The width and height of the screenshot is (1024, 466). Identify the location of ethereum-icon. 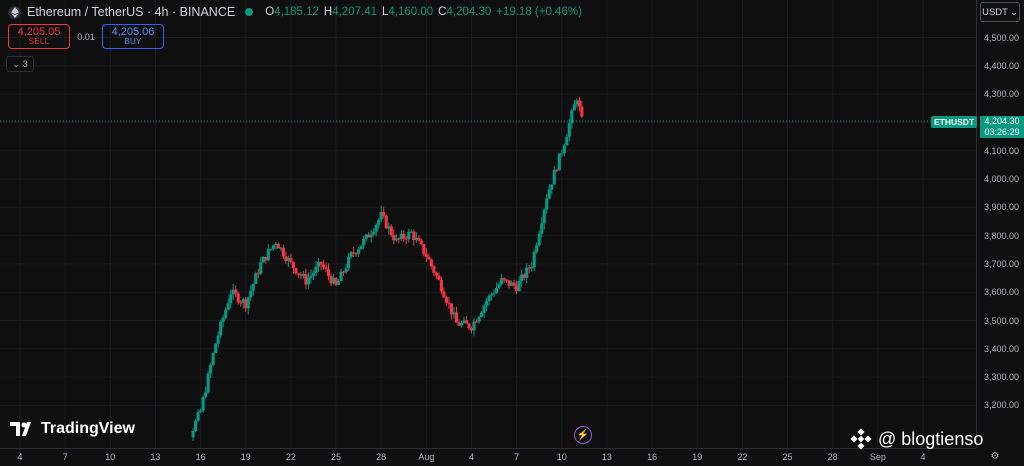
(14, 12).